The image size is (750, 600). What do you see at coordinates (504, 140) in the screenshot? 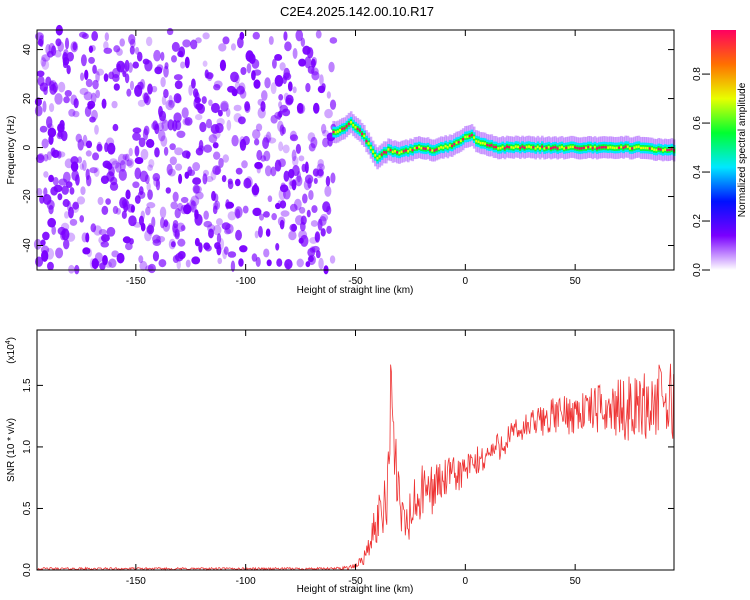
I see `spectrogram-ridge` at bounding box center [504, 140].